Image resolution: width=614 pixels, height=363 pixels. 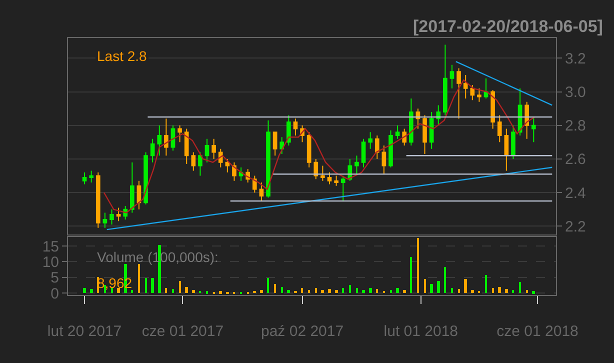 I want to click on x-tick-label: cze 01 2017, so click(x=183, y=331).